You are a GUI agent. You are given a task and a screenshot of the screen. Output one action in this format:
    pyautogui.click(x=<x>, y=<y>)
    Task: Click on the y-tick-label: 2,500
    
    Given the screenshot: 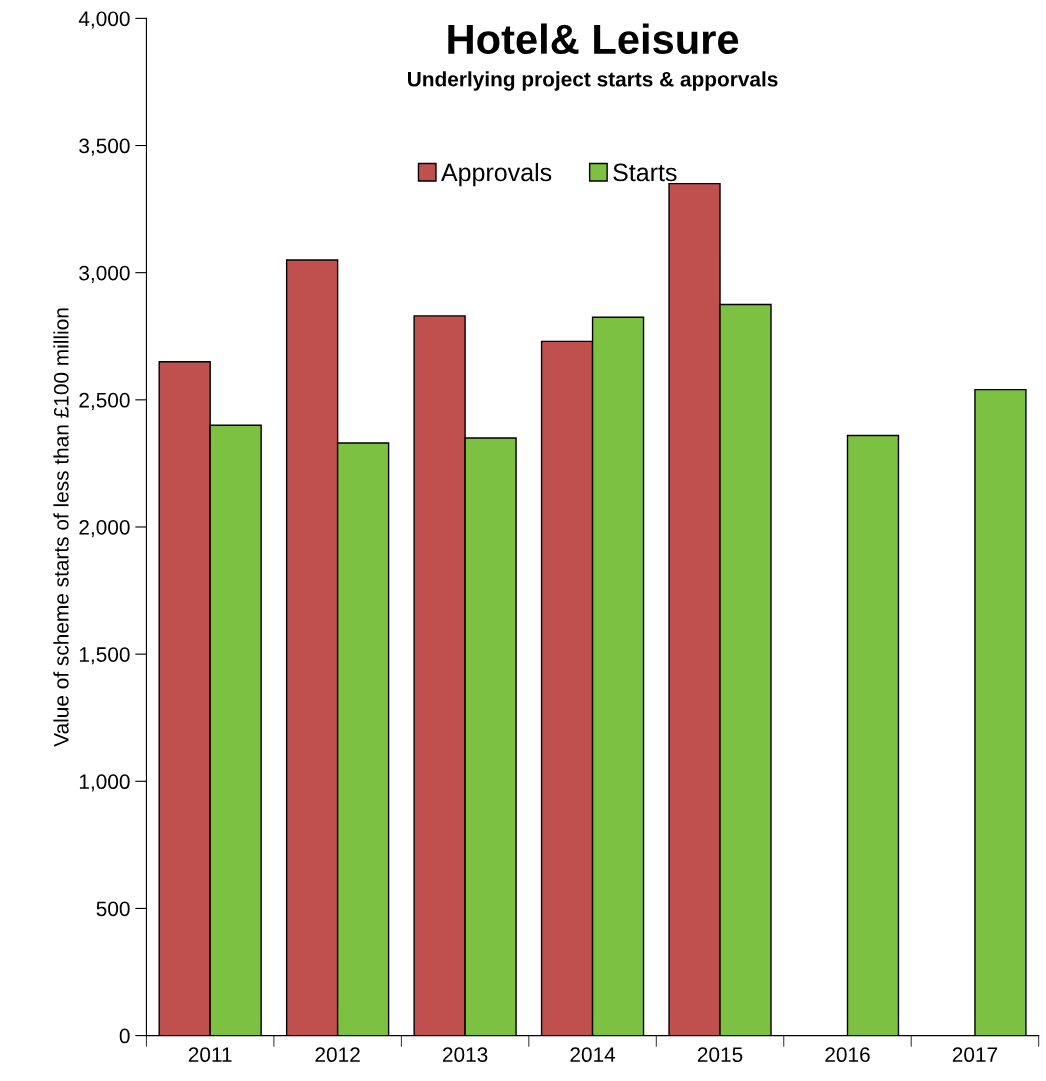 What is the action you would take?
    pyautogui.click(x=104, y=401)
    